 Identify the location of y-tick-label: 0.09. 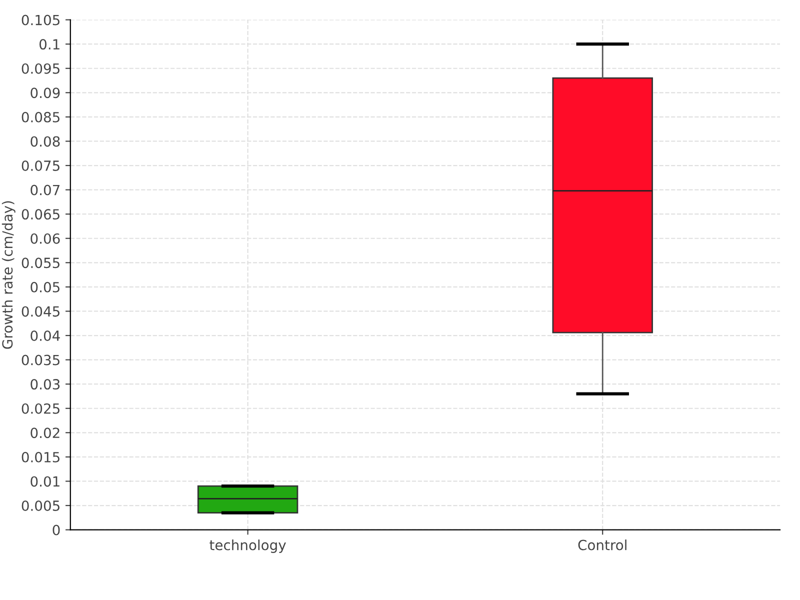
(45, 93).